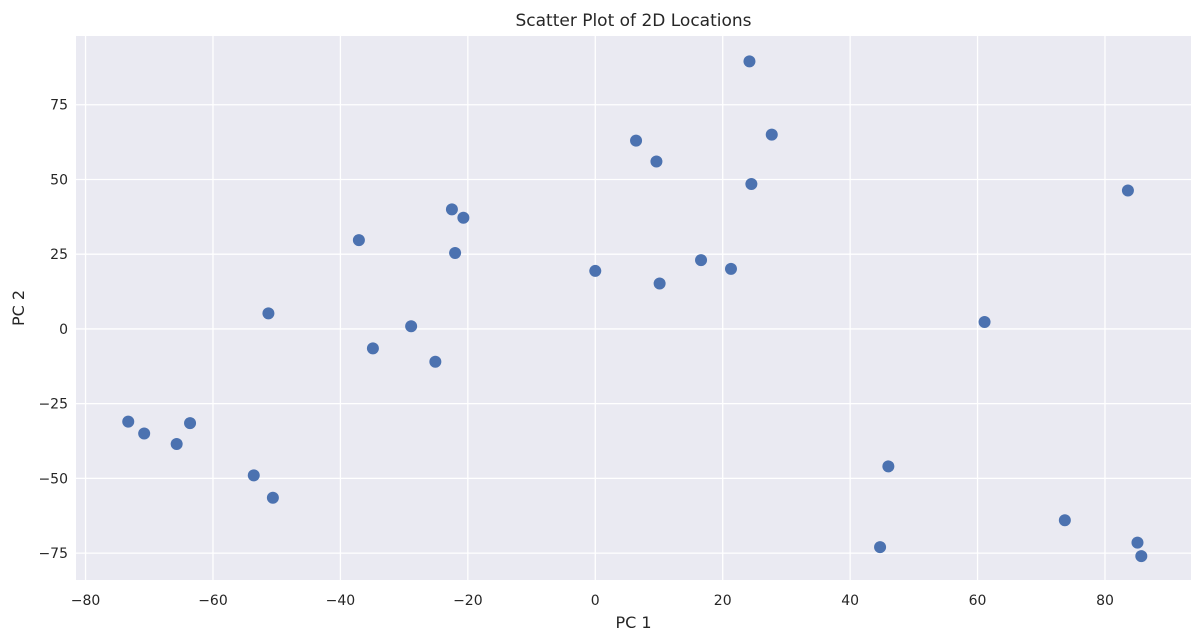 The image size is (1204, 643). Describe the element at coordinates (341, 601) in the screenshot. I see `x-tick-label: −40` at that location.